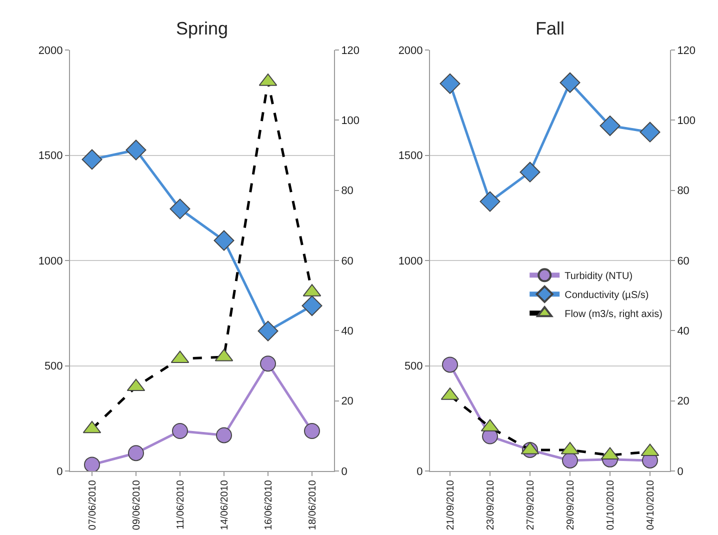 This screenshot has width=718, height=535. What do you see at coordinates (606, 296) in the screenshot?
I see `legend-label: Conductivity (µS/s)` at bounding box center [606, 296].